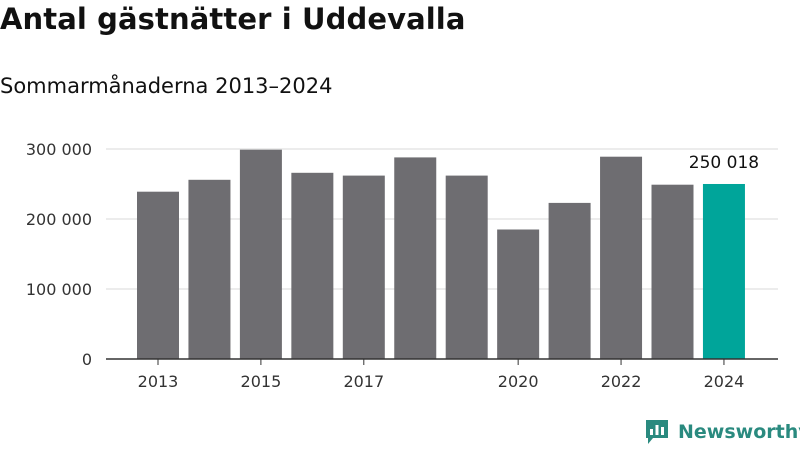 The image size is (800, 450). What do you see at coordinates (261, 381) in the screenshot?
I see `x-tick-label: 2015` at bounding box center [261, 381].